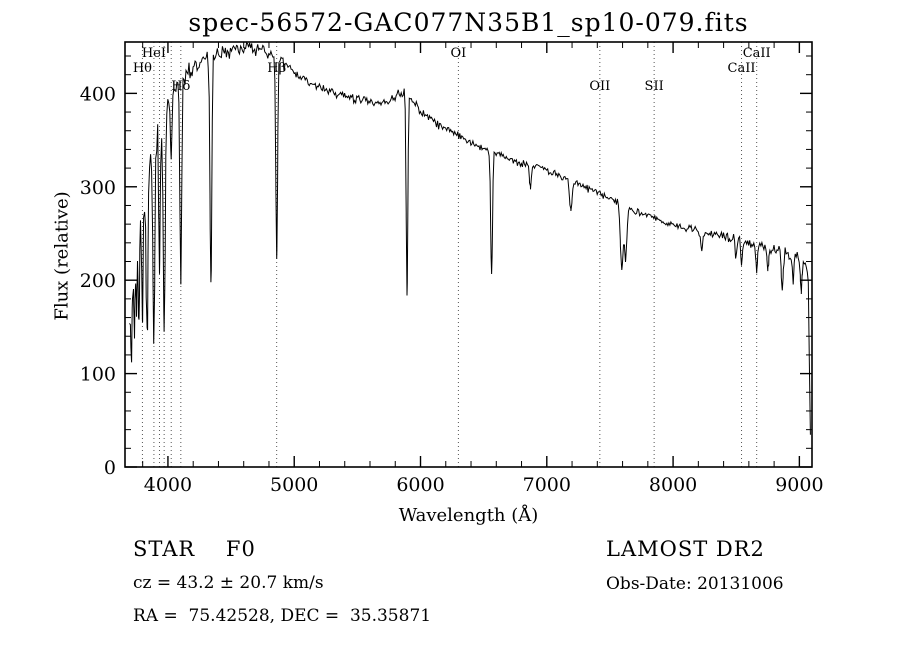 The width and height of the screenshot is (900, 650). What do you see at coordinates (98, 94) in the screenshot?
I see `y-tick-label: 400` at bounding box center [98, 94].